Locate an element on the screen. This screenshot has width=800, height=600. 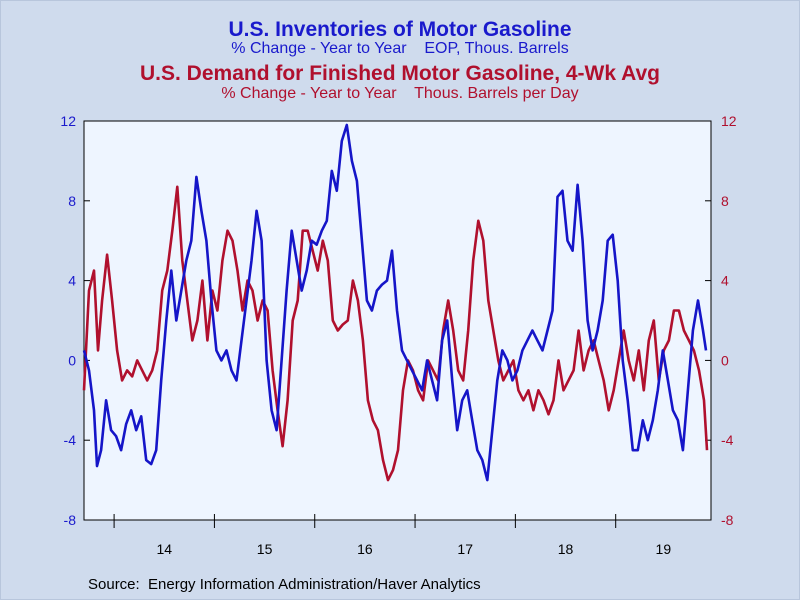
left-tick-label: 8 is located at coordinates (72, 201).